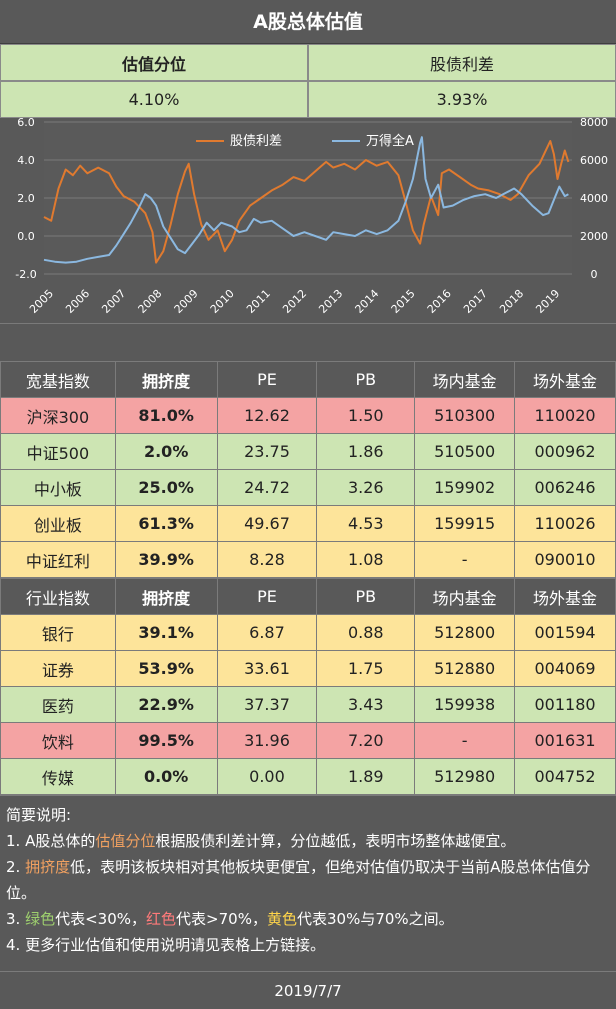 The width and height of the screenshot is (616, 1009). Describe the element at coordinates (366, 559) in the screenshot. I see `pb-value: 1.08` at that location.